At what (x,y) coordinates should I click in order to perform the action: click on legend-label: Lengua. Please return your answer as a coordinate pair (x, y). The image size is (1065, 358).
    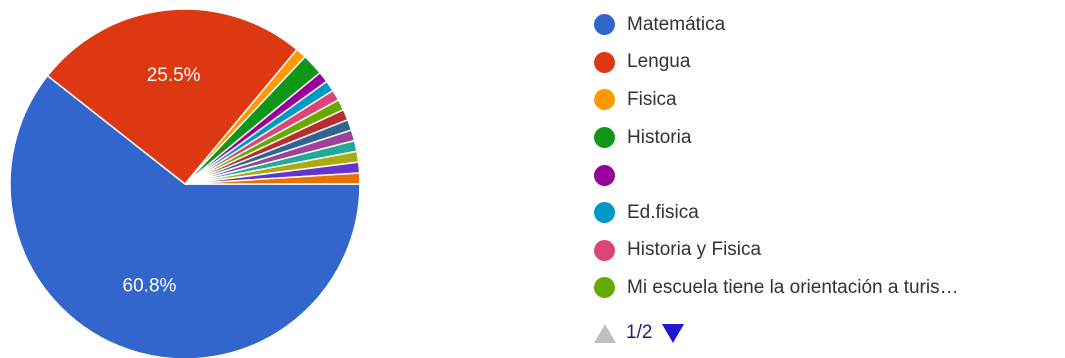
    Looking at the image, I should click on (659, 62).